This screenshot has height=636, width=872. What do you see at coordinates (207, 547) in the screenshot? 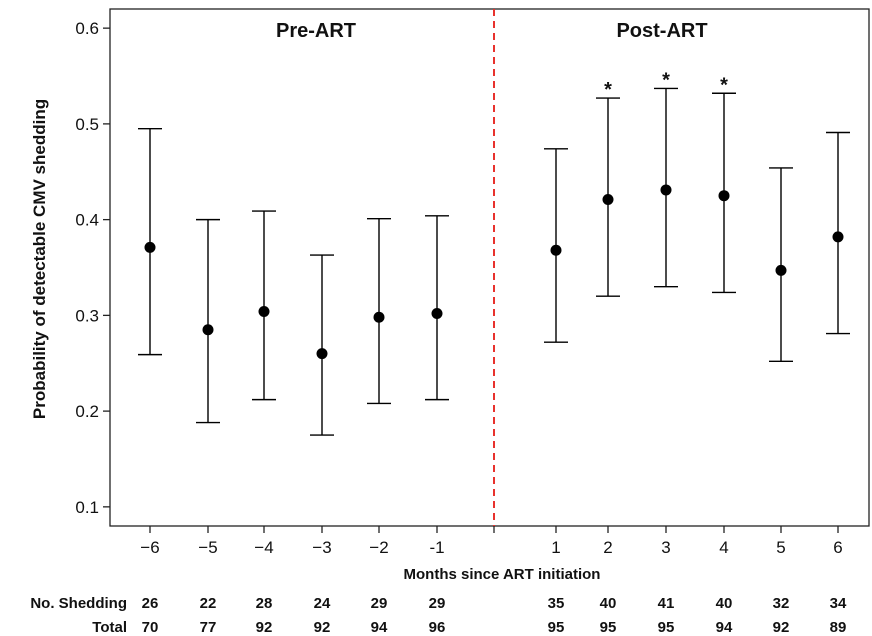
I see `x-tick-label: −5` at bounding box center [207, 547].